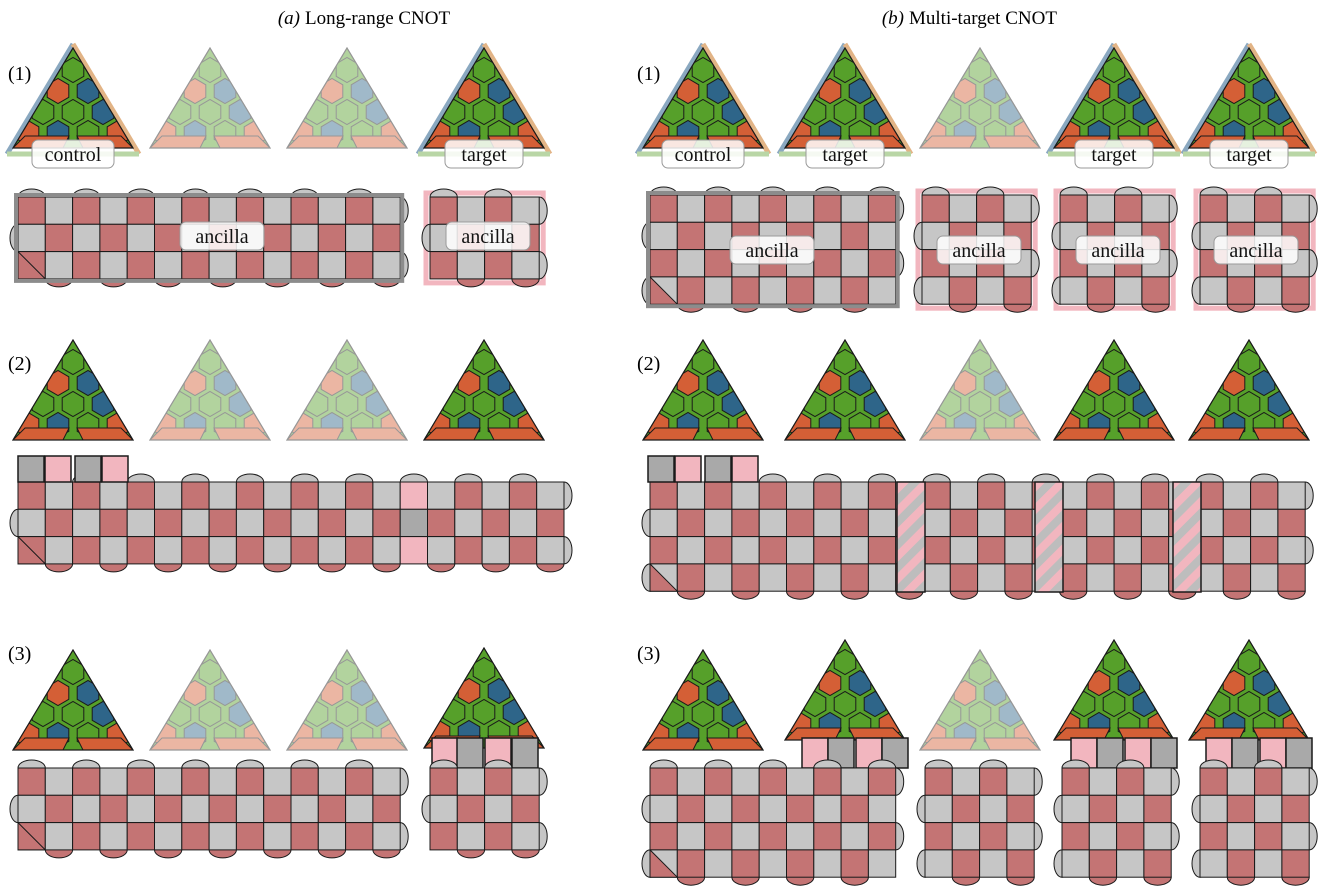 The height and width of the screenshot is (888, 1327). I want to click on panel-b-title: Multi-target CNOT, so click(983, 18).